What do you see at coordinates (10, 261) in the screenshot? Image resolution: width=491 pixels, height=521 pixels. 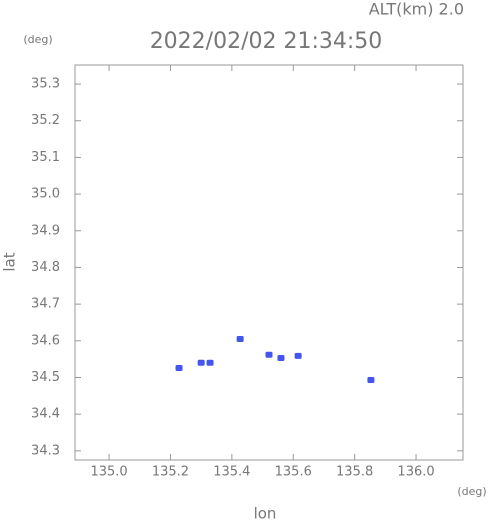 I see `y-axis-label: lat` at bounding box center [10, 261].